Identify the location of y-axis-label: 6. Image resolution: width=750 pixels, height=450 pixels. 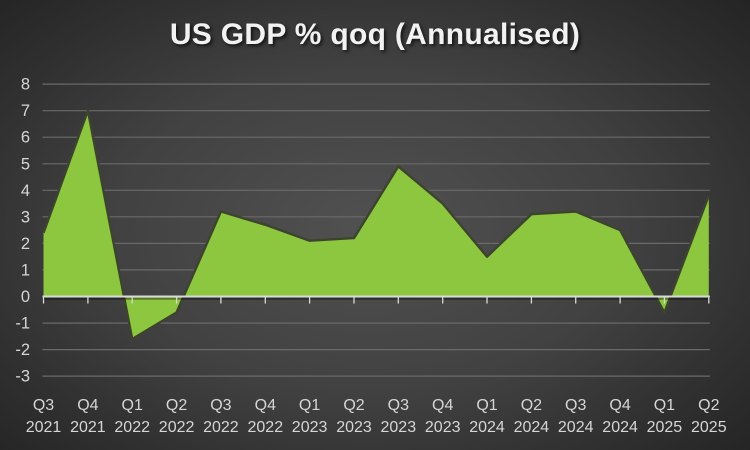
(25, 138).